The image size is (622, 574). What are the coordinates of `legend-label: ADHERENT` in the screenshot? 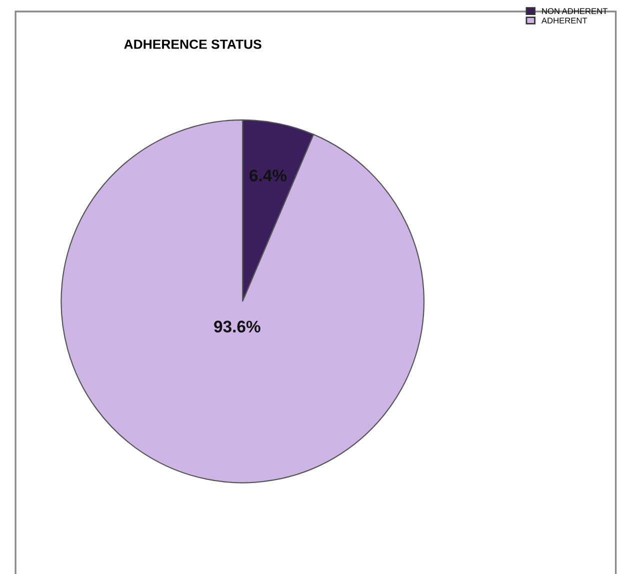 It's located at (564, 21).